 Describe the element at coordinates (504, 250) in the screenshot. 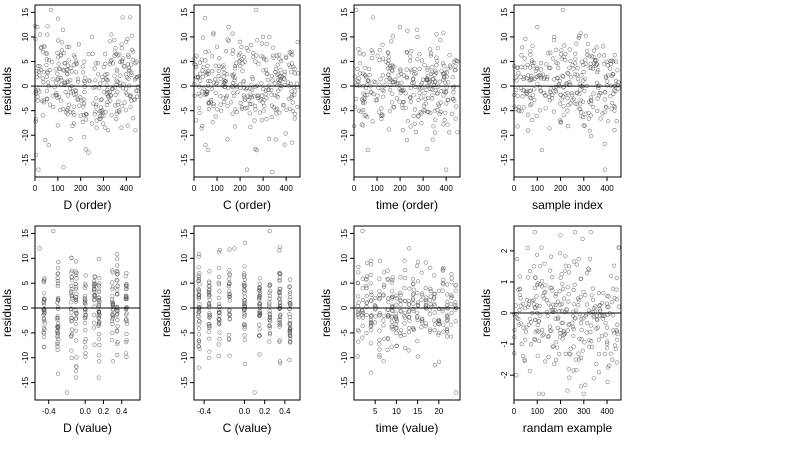

I see `y-tick-label: 2` at that location.